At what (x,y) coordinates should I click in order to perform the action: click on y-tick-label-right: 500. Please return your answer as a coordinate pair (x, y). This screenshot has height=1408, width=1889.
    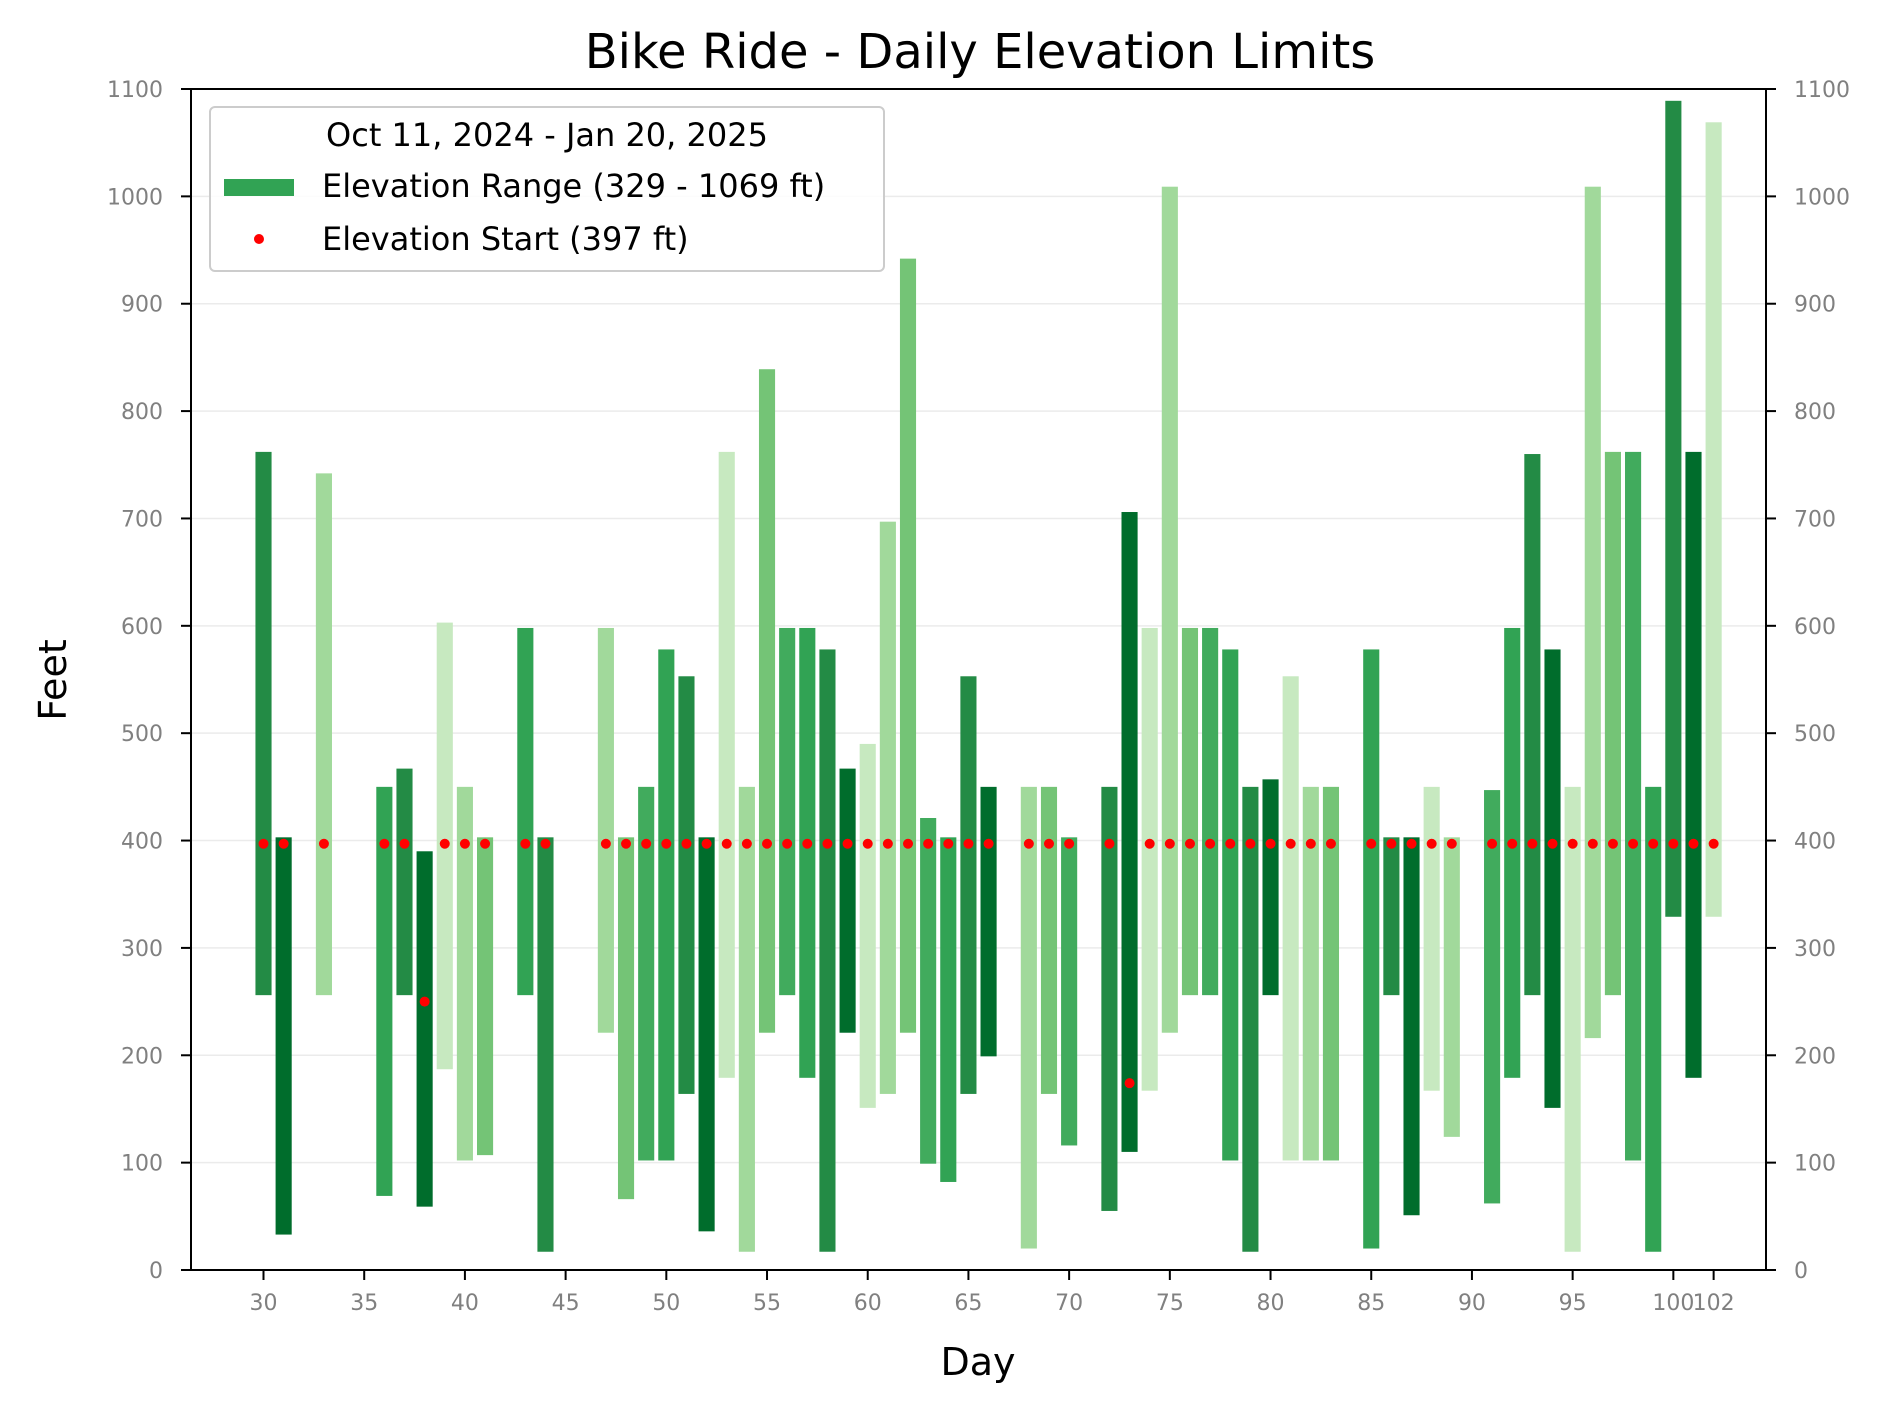
    Looking at the image, I should click on (1815, 734).